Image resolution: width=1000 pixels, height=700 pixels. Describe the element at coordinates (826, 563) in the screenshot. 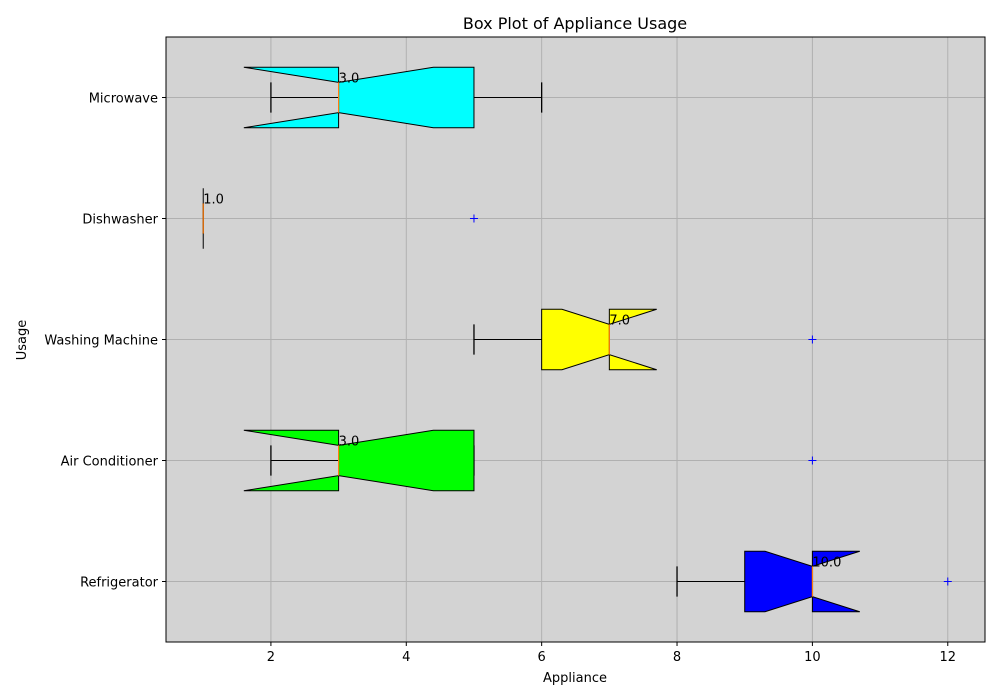

I see `median-label: 10.0` at that location.